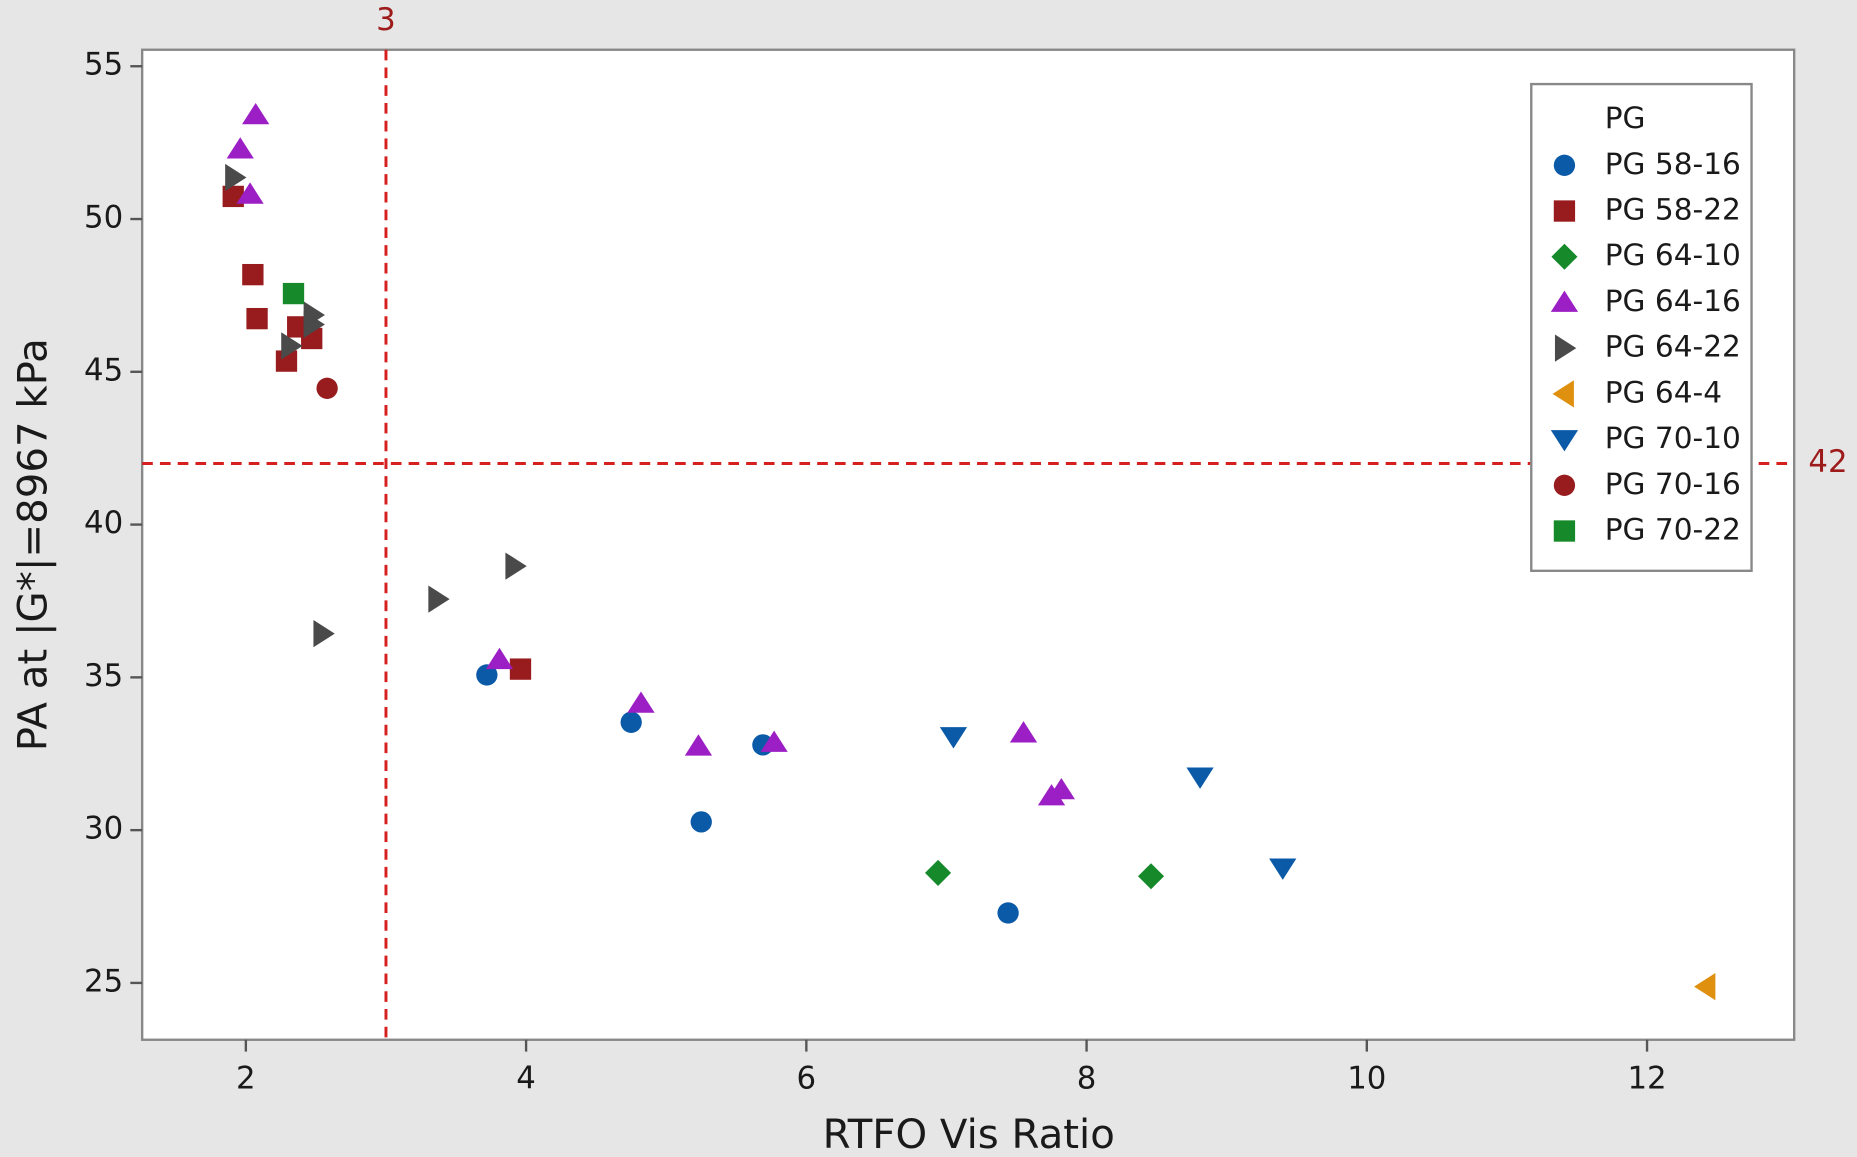 The width and height of the screenshot is (1857, 1157). What do you see at coordinates (34, 544) in the screenshot?
I see `y-axis-label: PA at |G*|=8967 kPa` at bounding box center [34, 544].